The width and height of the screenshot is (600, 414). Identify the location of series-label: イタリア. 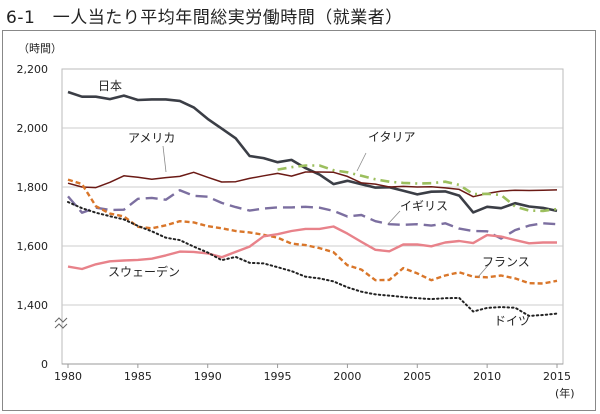
(392, 137).